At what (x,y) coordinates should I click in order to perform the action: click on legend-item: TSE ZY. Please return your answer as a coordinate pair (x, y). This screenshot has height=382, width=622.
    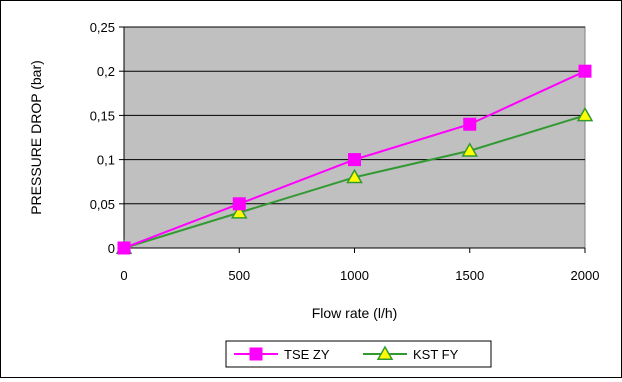
    Looking at the image, I should click on (282, 354).